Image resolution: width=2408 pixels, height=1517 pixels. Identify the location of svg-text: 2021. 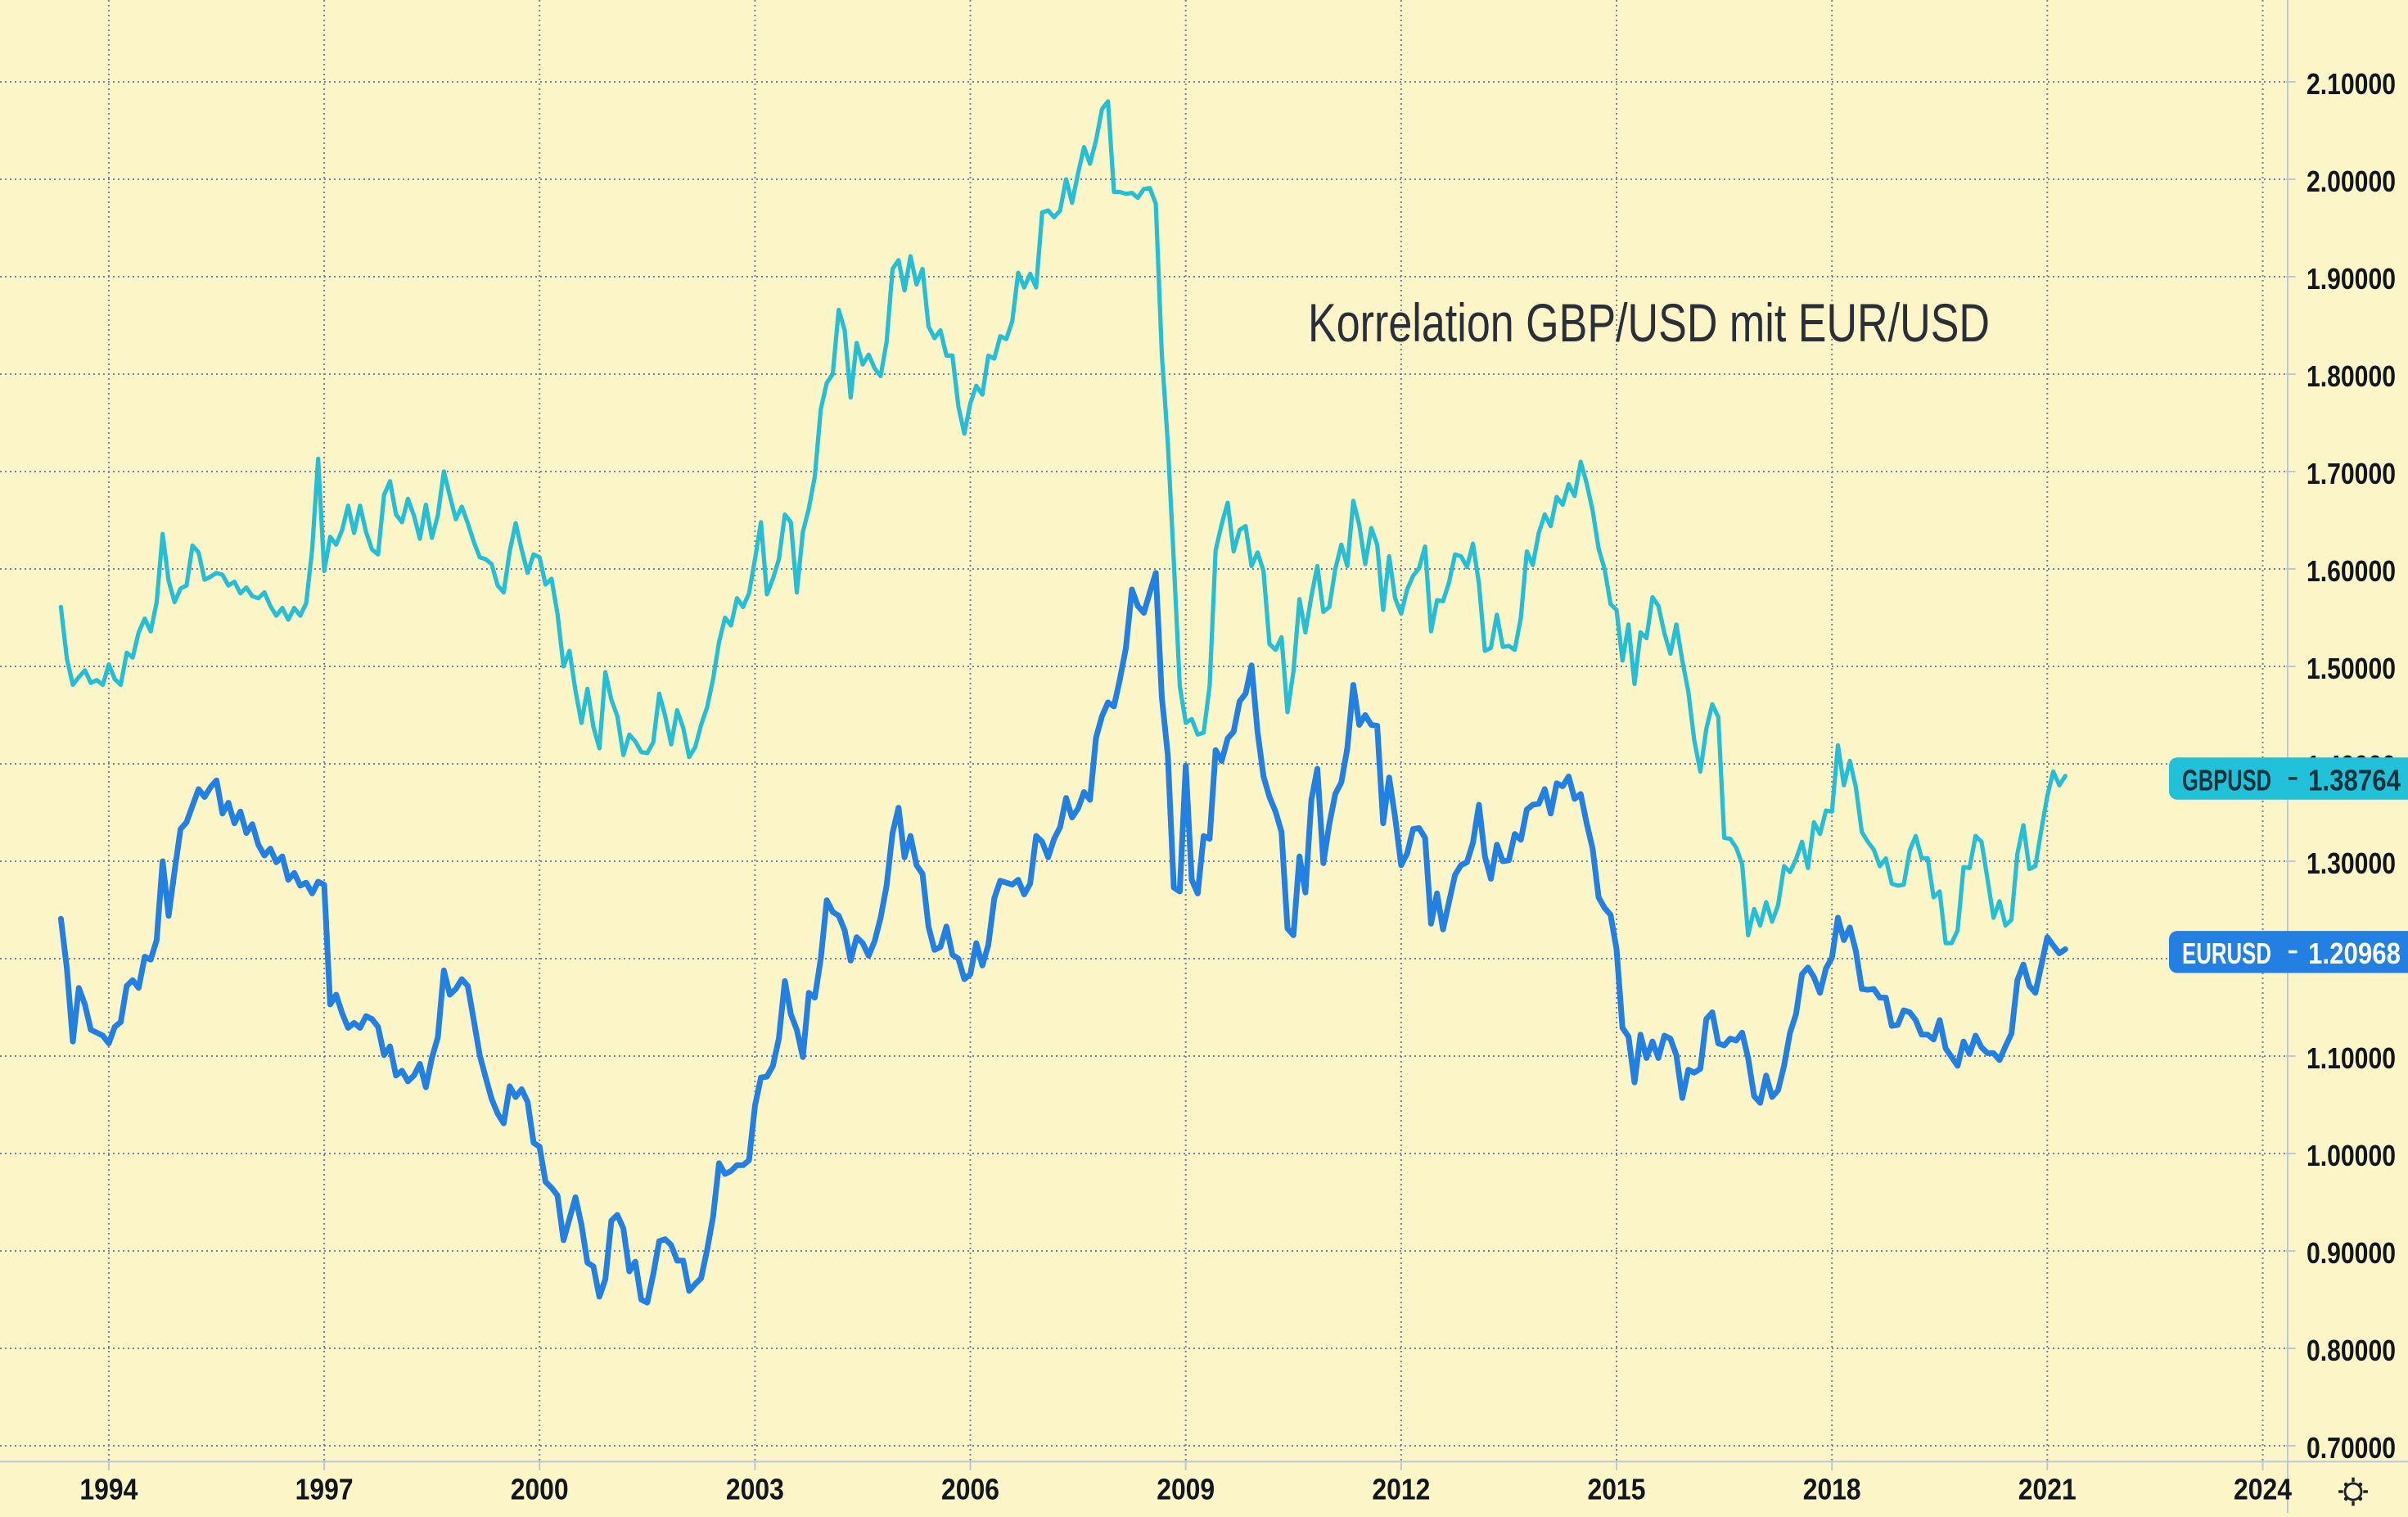
(2047, 1489).